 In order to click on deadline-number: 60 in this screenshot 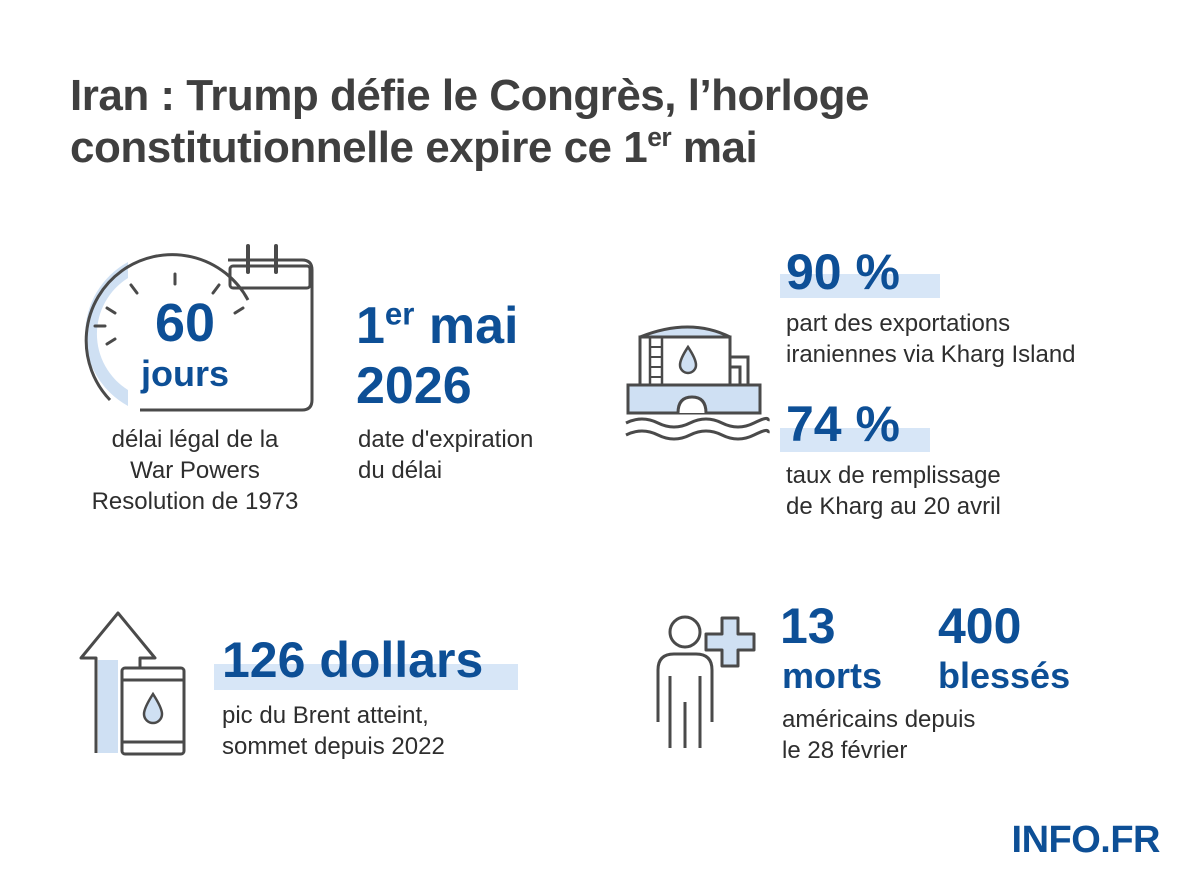, I will do `click(185, 323)`.